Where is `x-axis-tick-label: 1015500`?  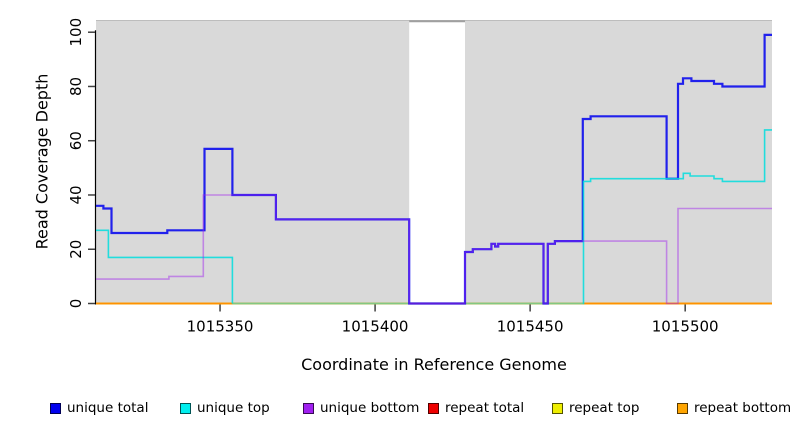
x-axis-tick-label: 1015500 is located at coordinates (685, 327).